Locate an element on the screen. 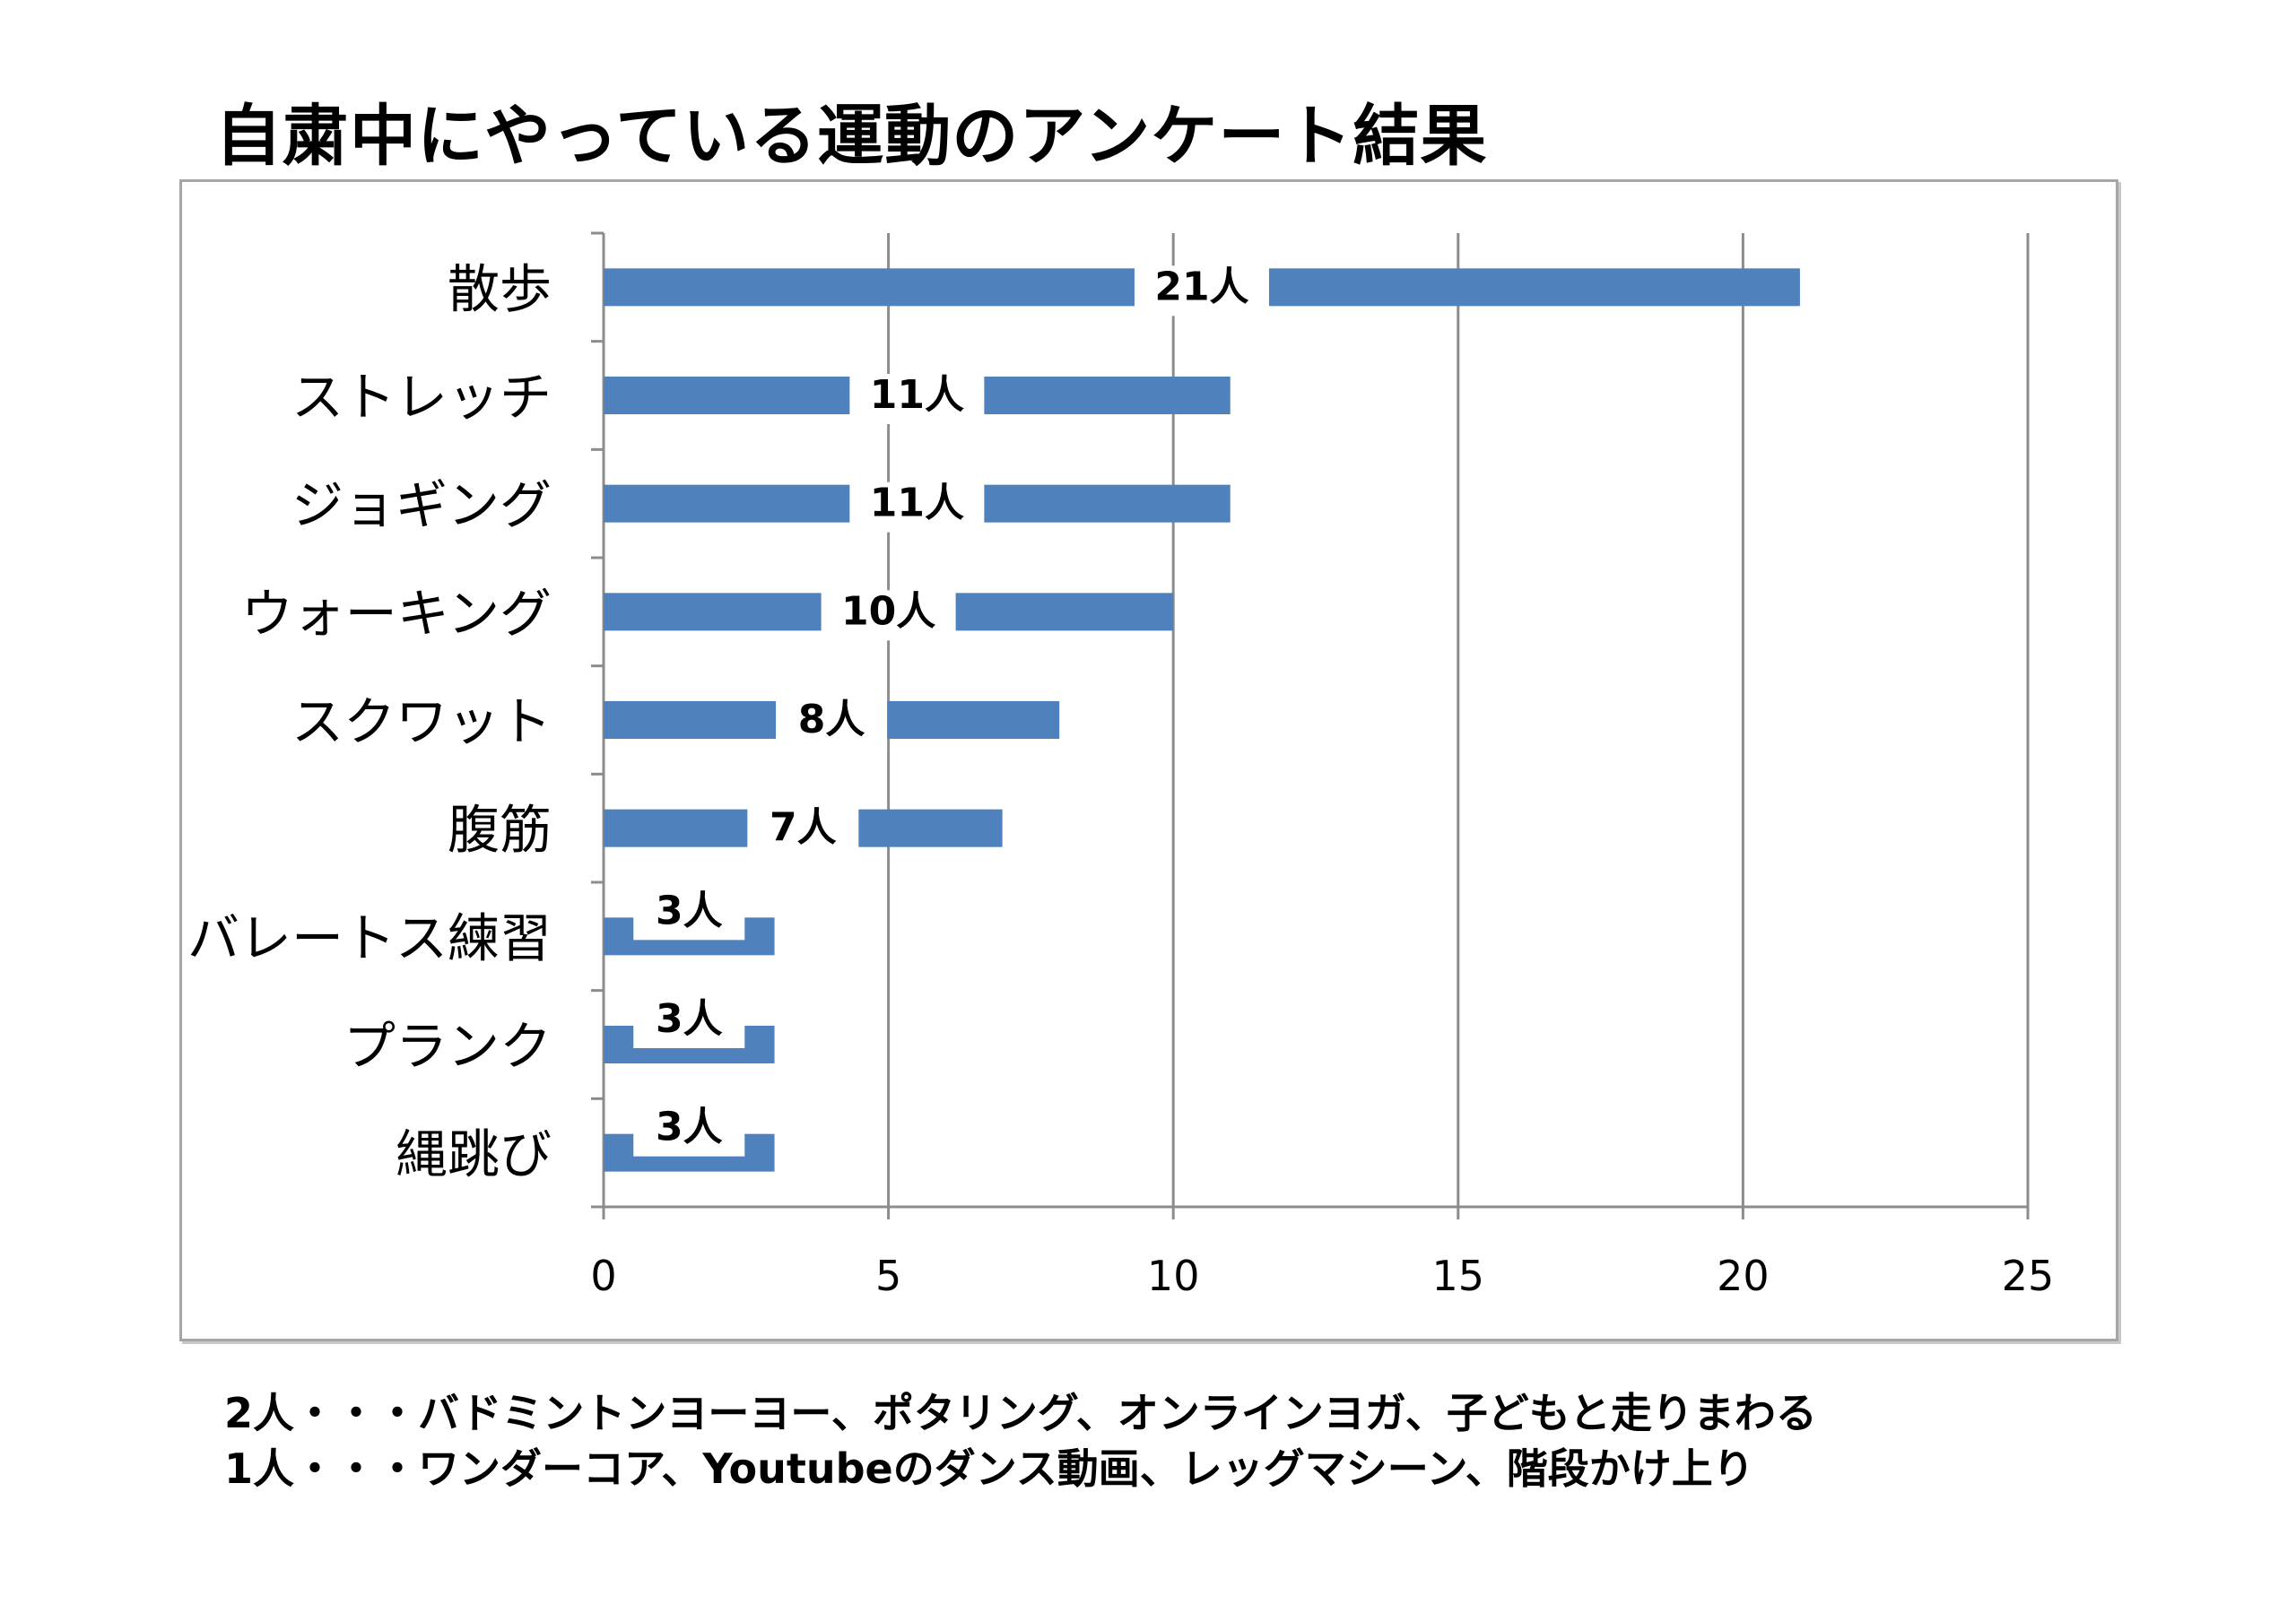 Image resolution: width=2296 pixels, height=1622 pixels. footnote-2-people: 2人・・・バドミントンヨーヨー、ポタリング、オンラインヨガ、子どもと走りまわる is located at coordinates (1020, 1413).